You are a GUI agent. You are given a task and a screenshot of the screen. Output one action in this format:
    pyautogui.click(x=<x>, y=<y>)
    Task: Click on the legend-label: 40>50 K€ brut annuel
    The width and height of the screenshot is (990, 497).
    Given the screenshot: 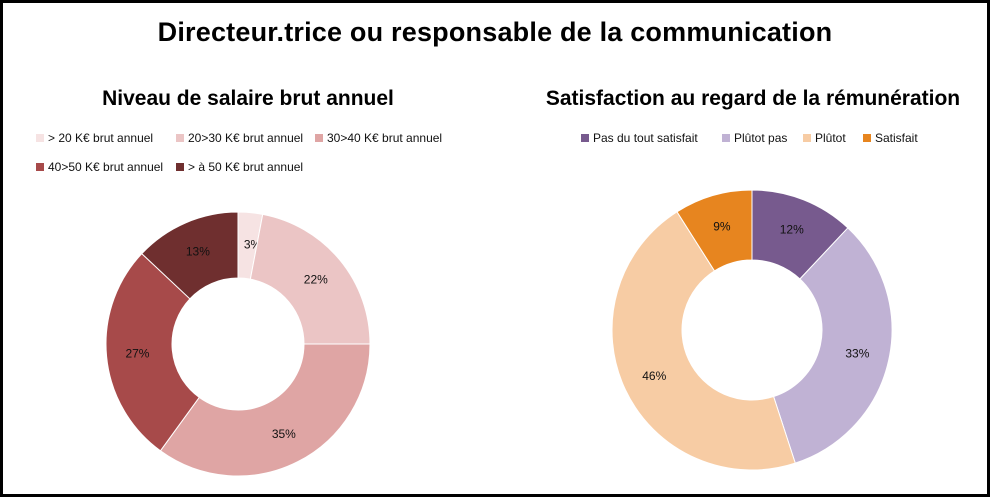 What is the action you would take?
    pyautogui.click(x=106, y=167)
    